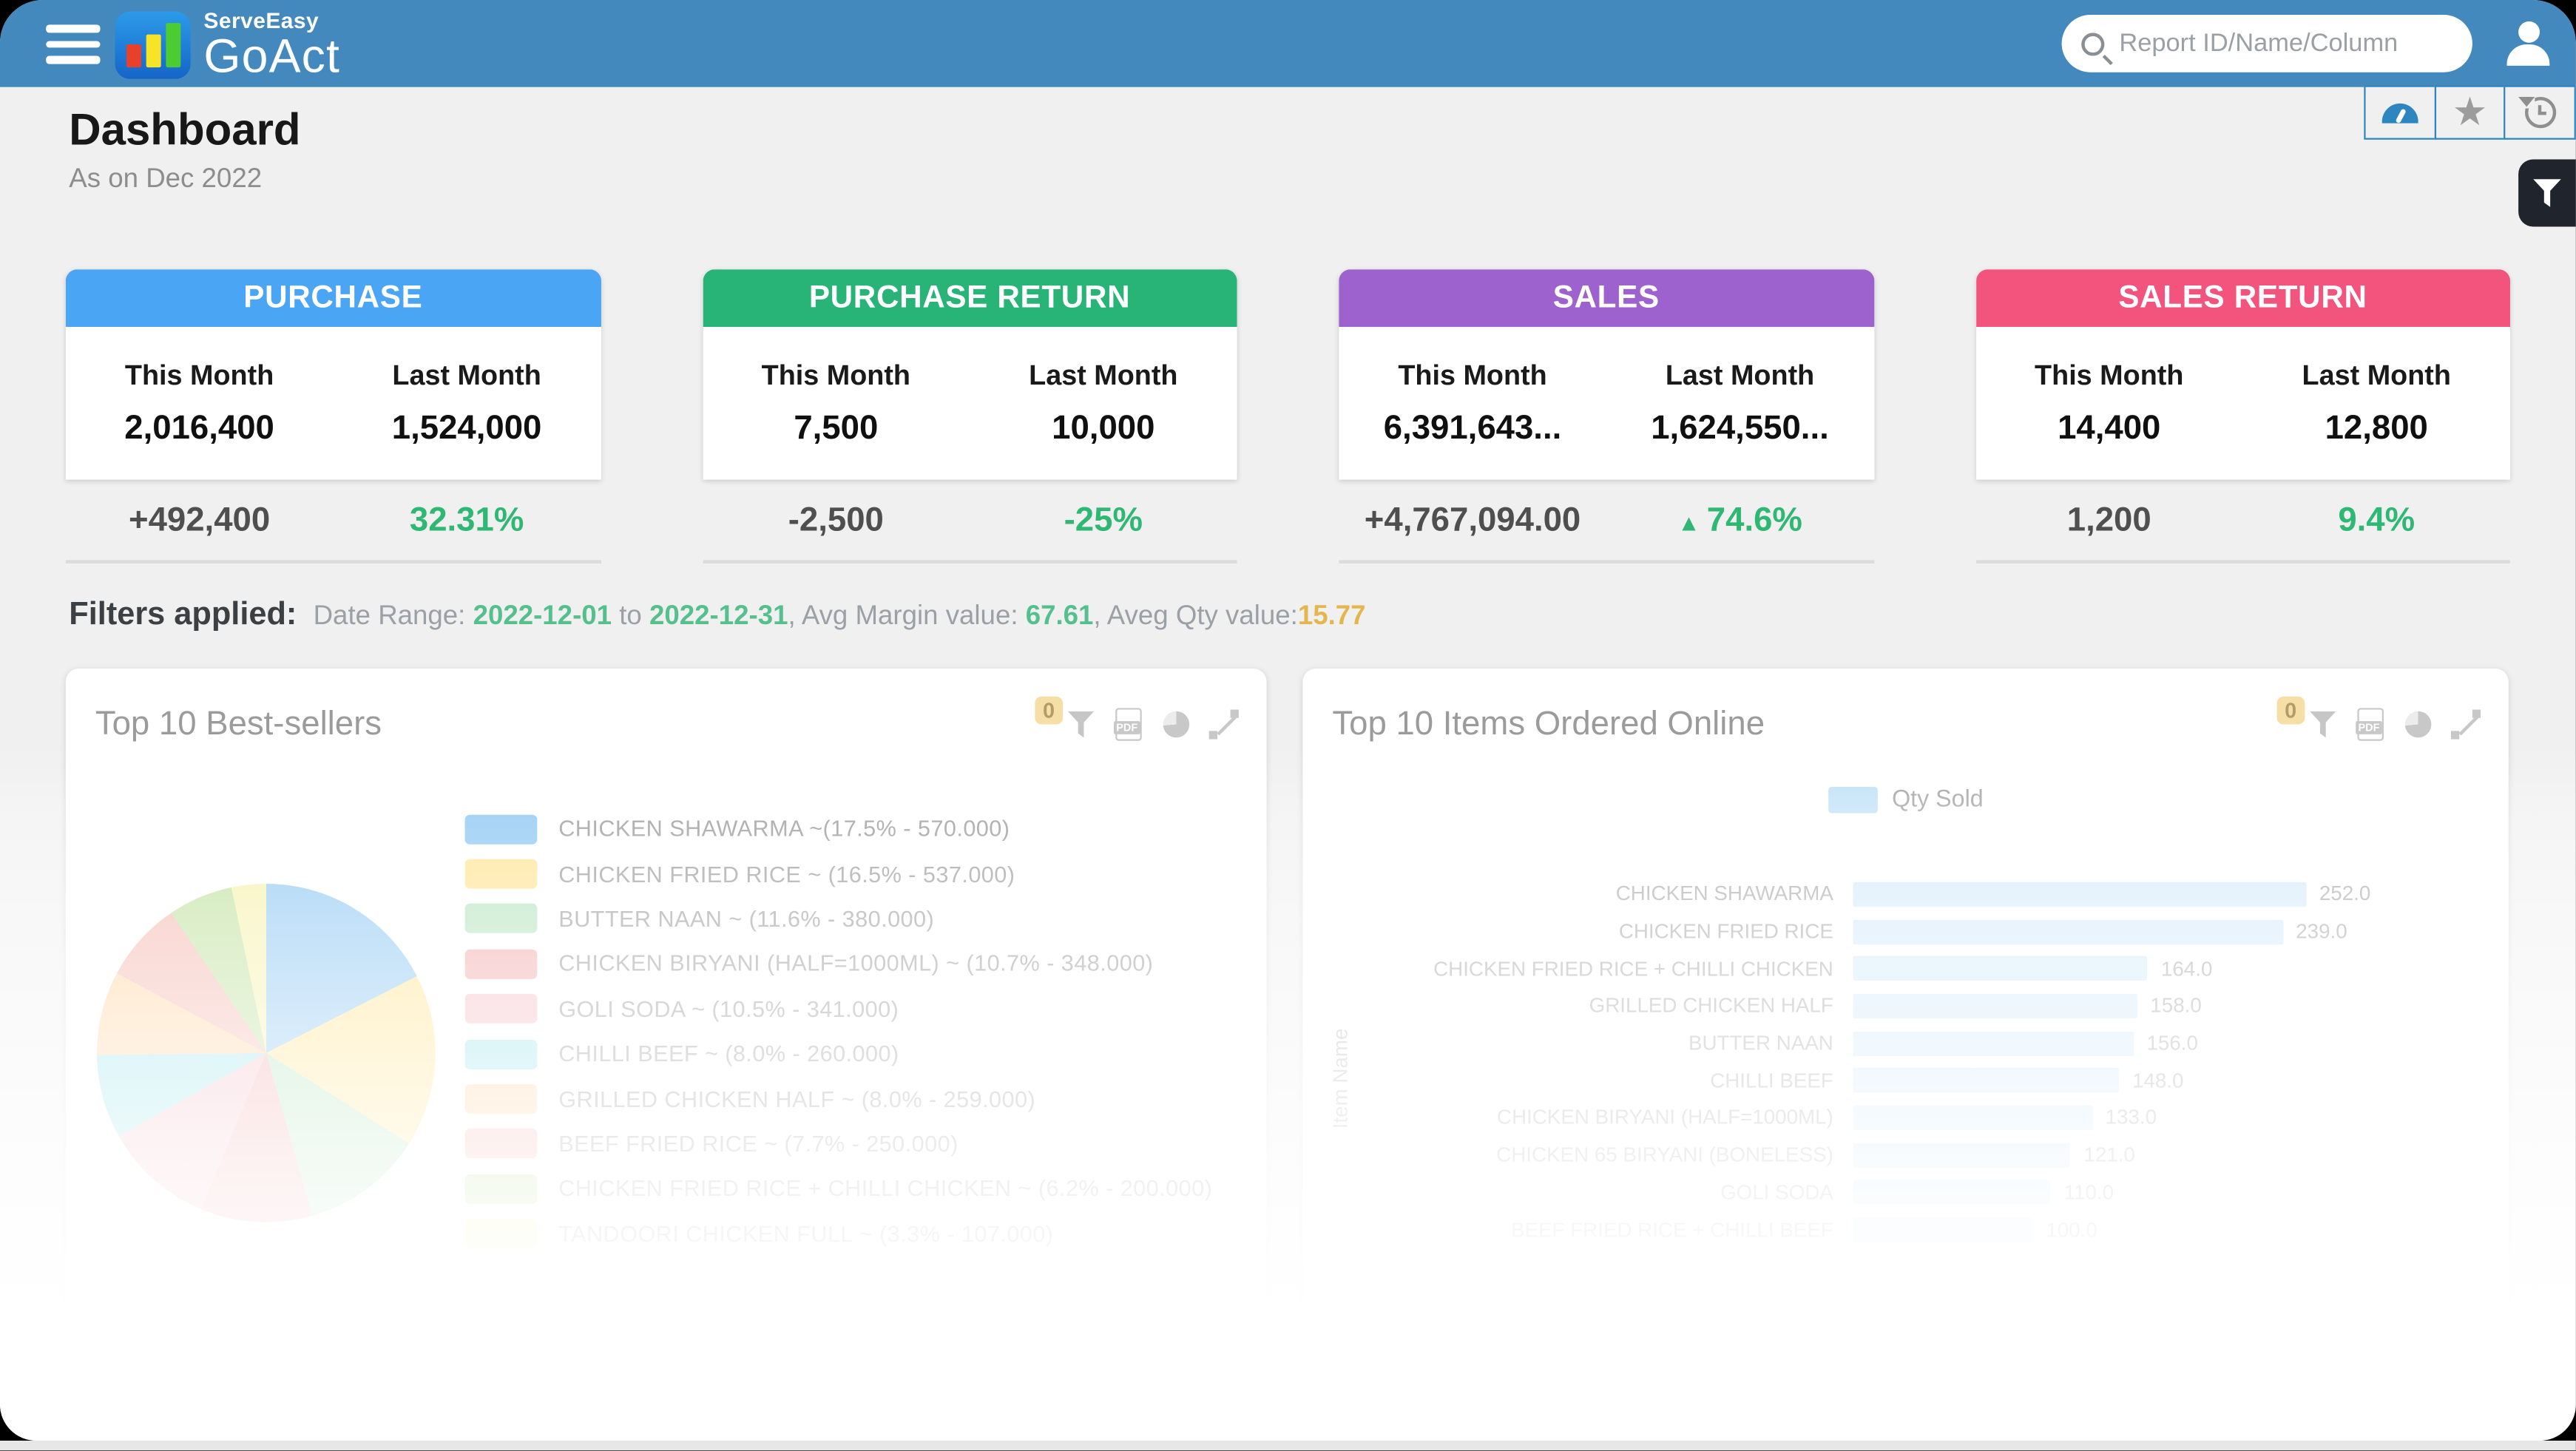  Describe the element at coordinates (2108, 519) in the screenshot. I see `kpi-delta-value: 1,200` at that location.